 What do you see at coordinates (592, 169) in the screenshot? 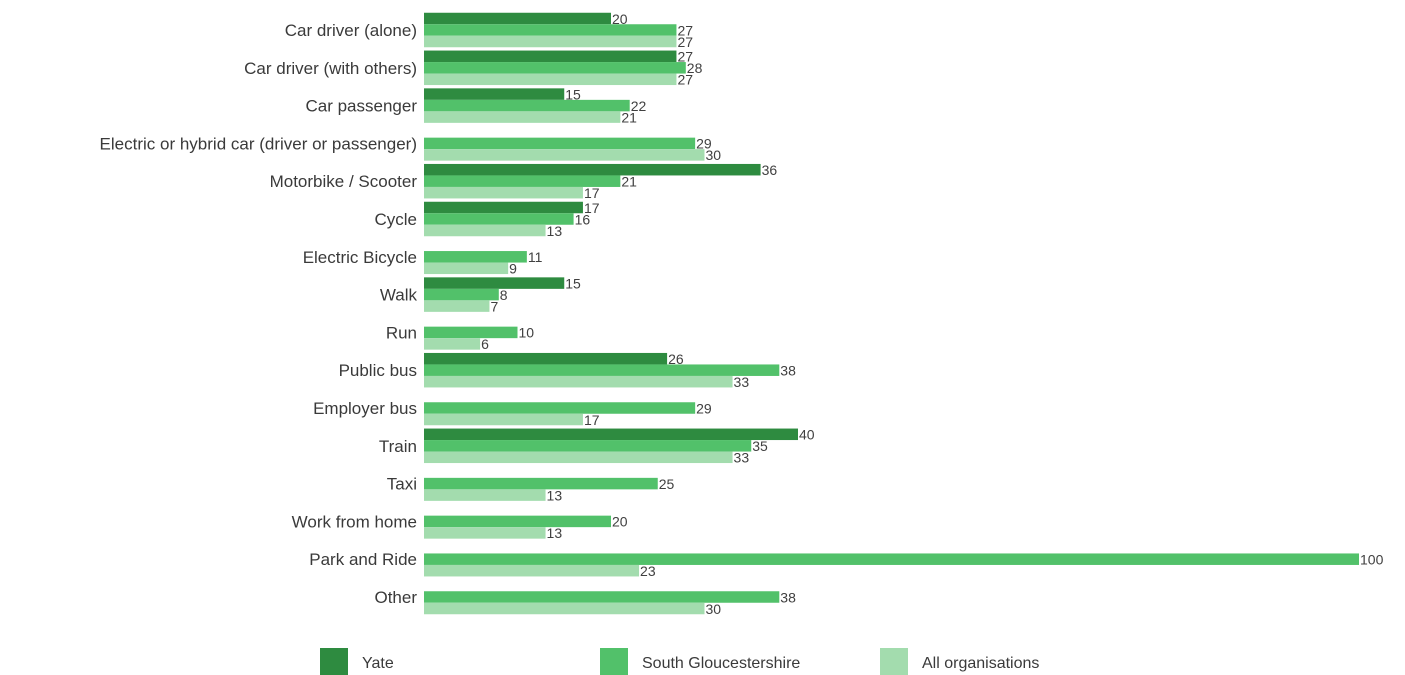
I see `bar-yate-motorbike-scooter` at bounding box center [592, 169].